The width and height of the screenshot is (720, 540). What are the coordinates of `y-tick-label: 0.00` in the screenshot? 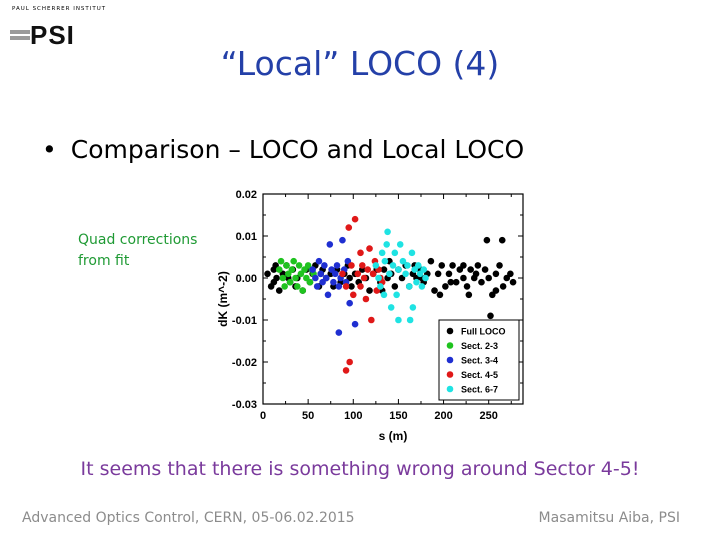 It's located at (246, 279).